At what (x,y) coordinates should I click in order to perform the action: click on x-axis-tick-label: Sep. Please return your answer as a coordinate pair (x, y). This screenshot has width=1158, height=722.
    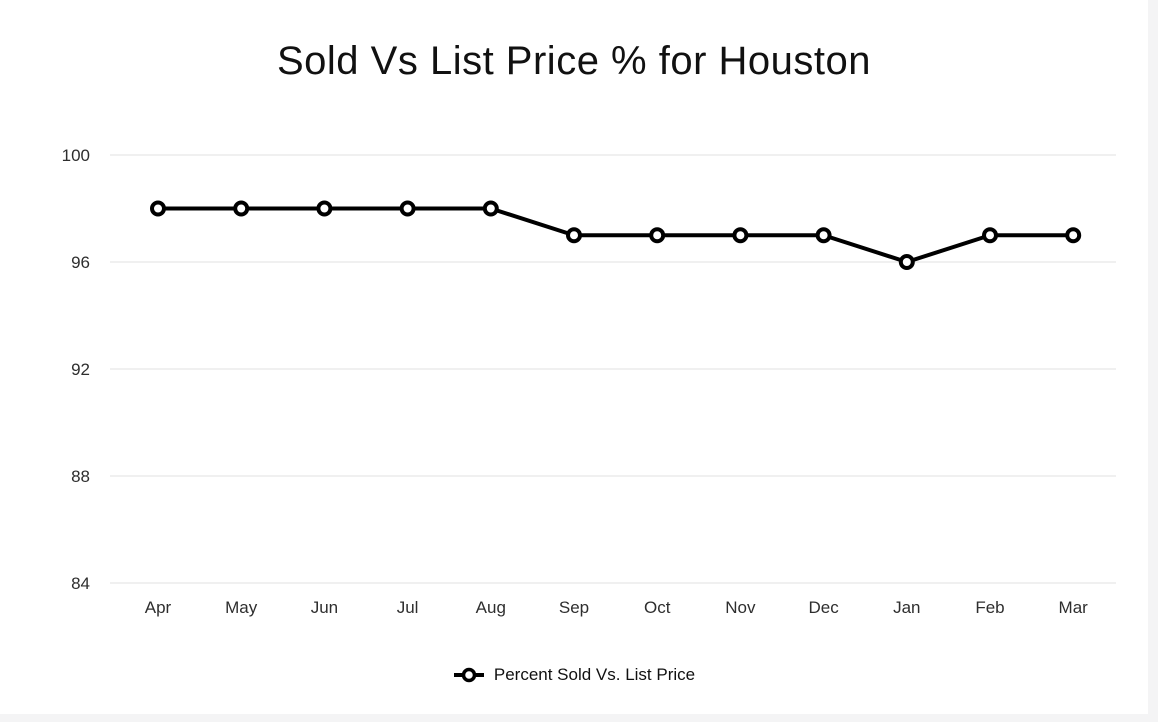
    Looking at the image, I should click on (574, 607).